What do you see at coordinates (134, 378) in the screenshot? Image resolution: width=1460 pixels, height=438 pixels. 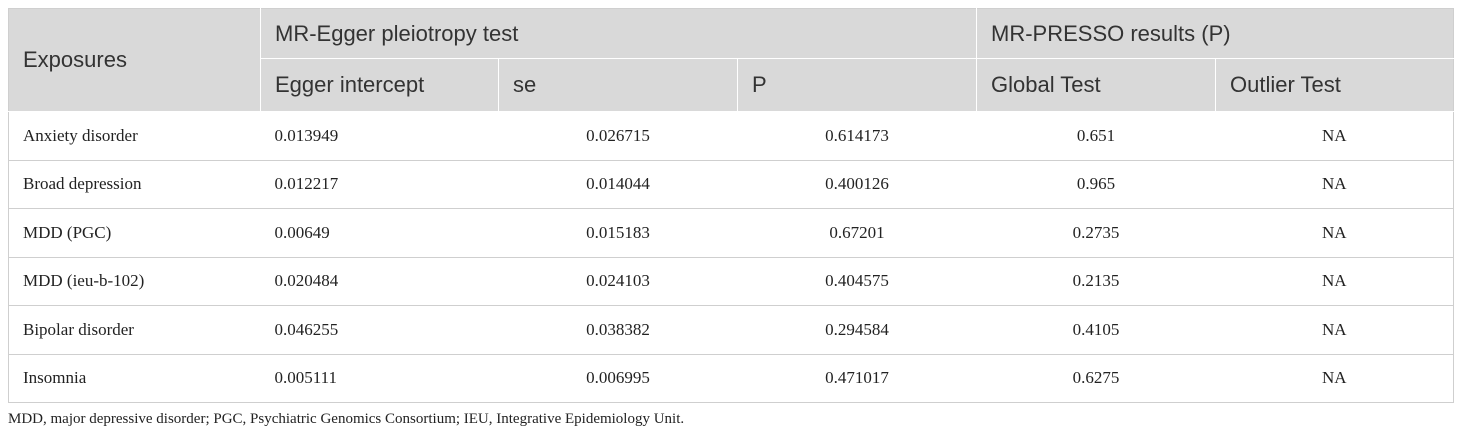 I see `exposure-cell: Insomnia` at bounding box center [134, 378].